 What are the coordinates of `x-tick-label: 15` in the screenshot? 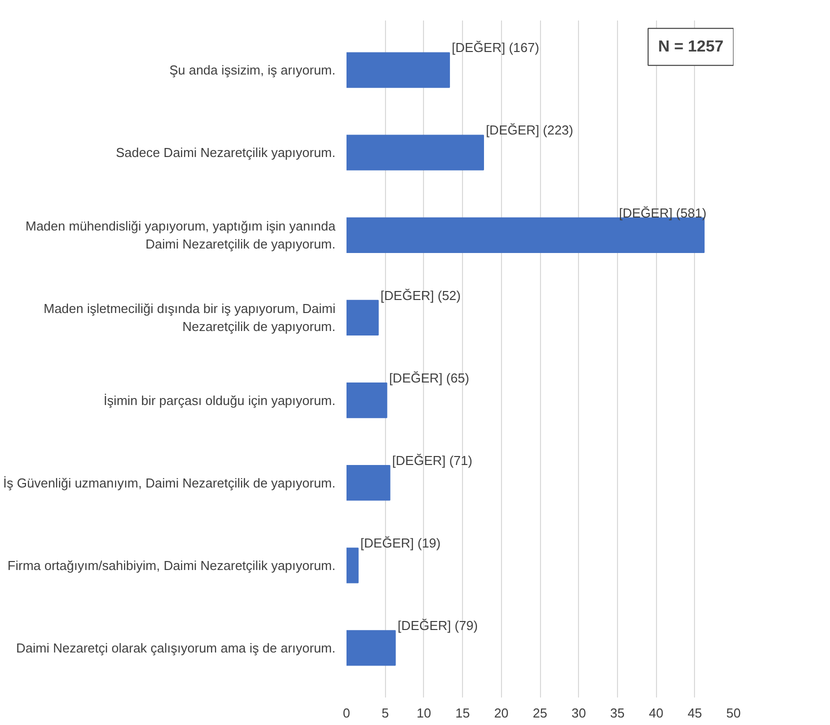 It's located at (462, 713).